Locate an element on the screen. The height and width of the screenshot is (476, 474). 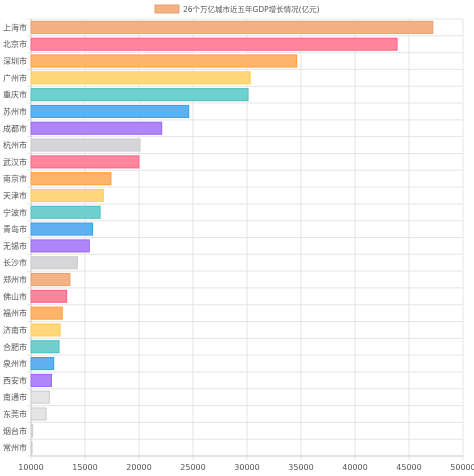
y-tick-label: 济南市 is located at coordinates (15, 330).